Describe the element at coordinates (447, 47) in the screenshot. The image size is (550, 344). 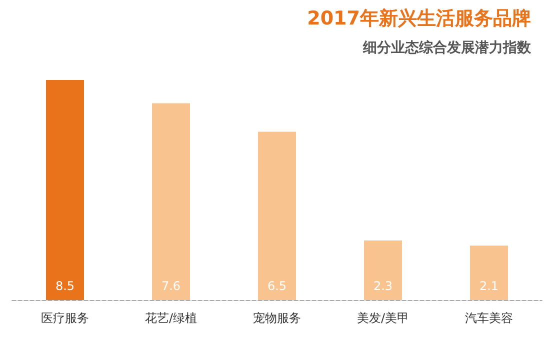
I see `chart-subtitle: 细分业态综合发展潜力指数` at that location.